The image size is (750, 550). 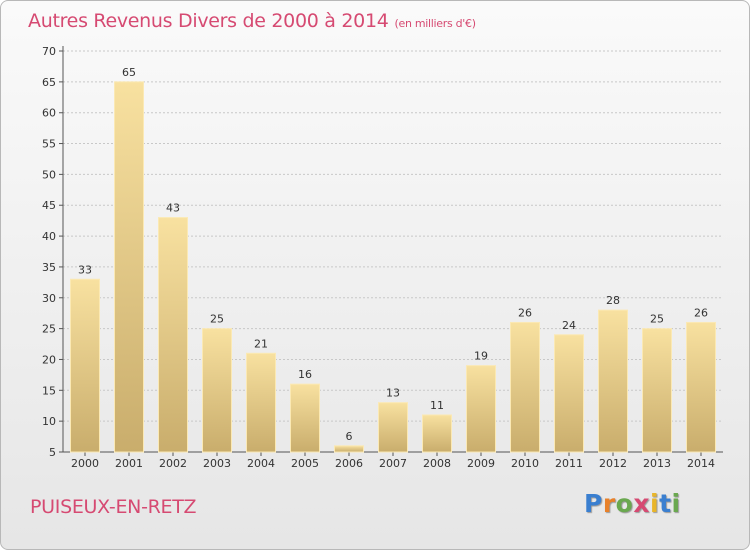 What do you see at coordinates (641, 503) in the screenshot?
I see `logo-letter: x` at bounding box center [641, 503].